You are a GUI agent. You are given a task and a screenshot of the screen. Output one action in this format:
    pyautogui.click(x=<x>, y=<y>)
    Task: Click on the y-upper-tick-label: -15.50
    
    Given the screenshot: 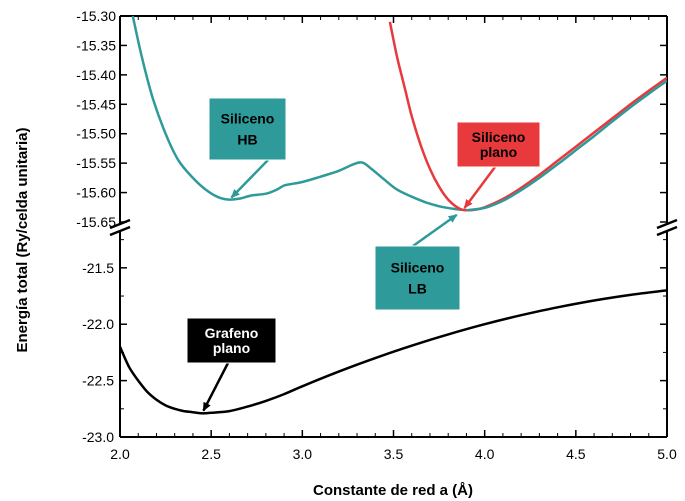 What is the action you would take?
    pyautogui.click(x=96, y=134)
    